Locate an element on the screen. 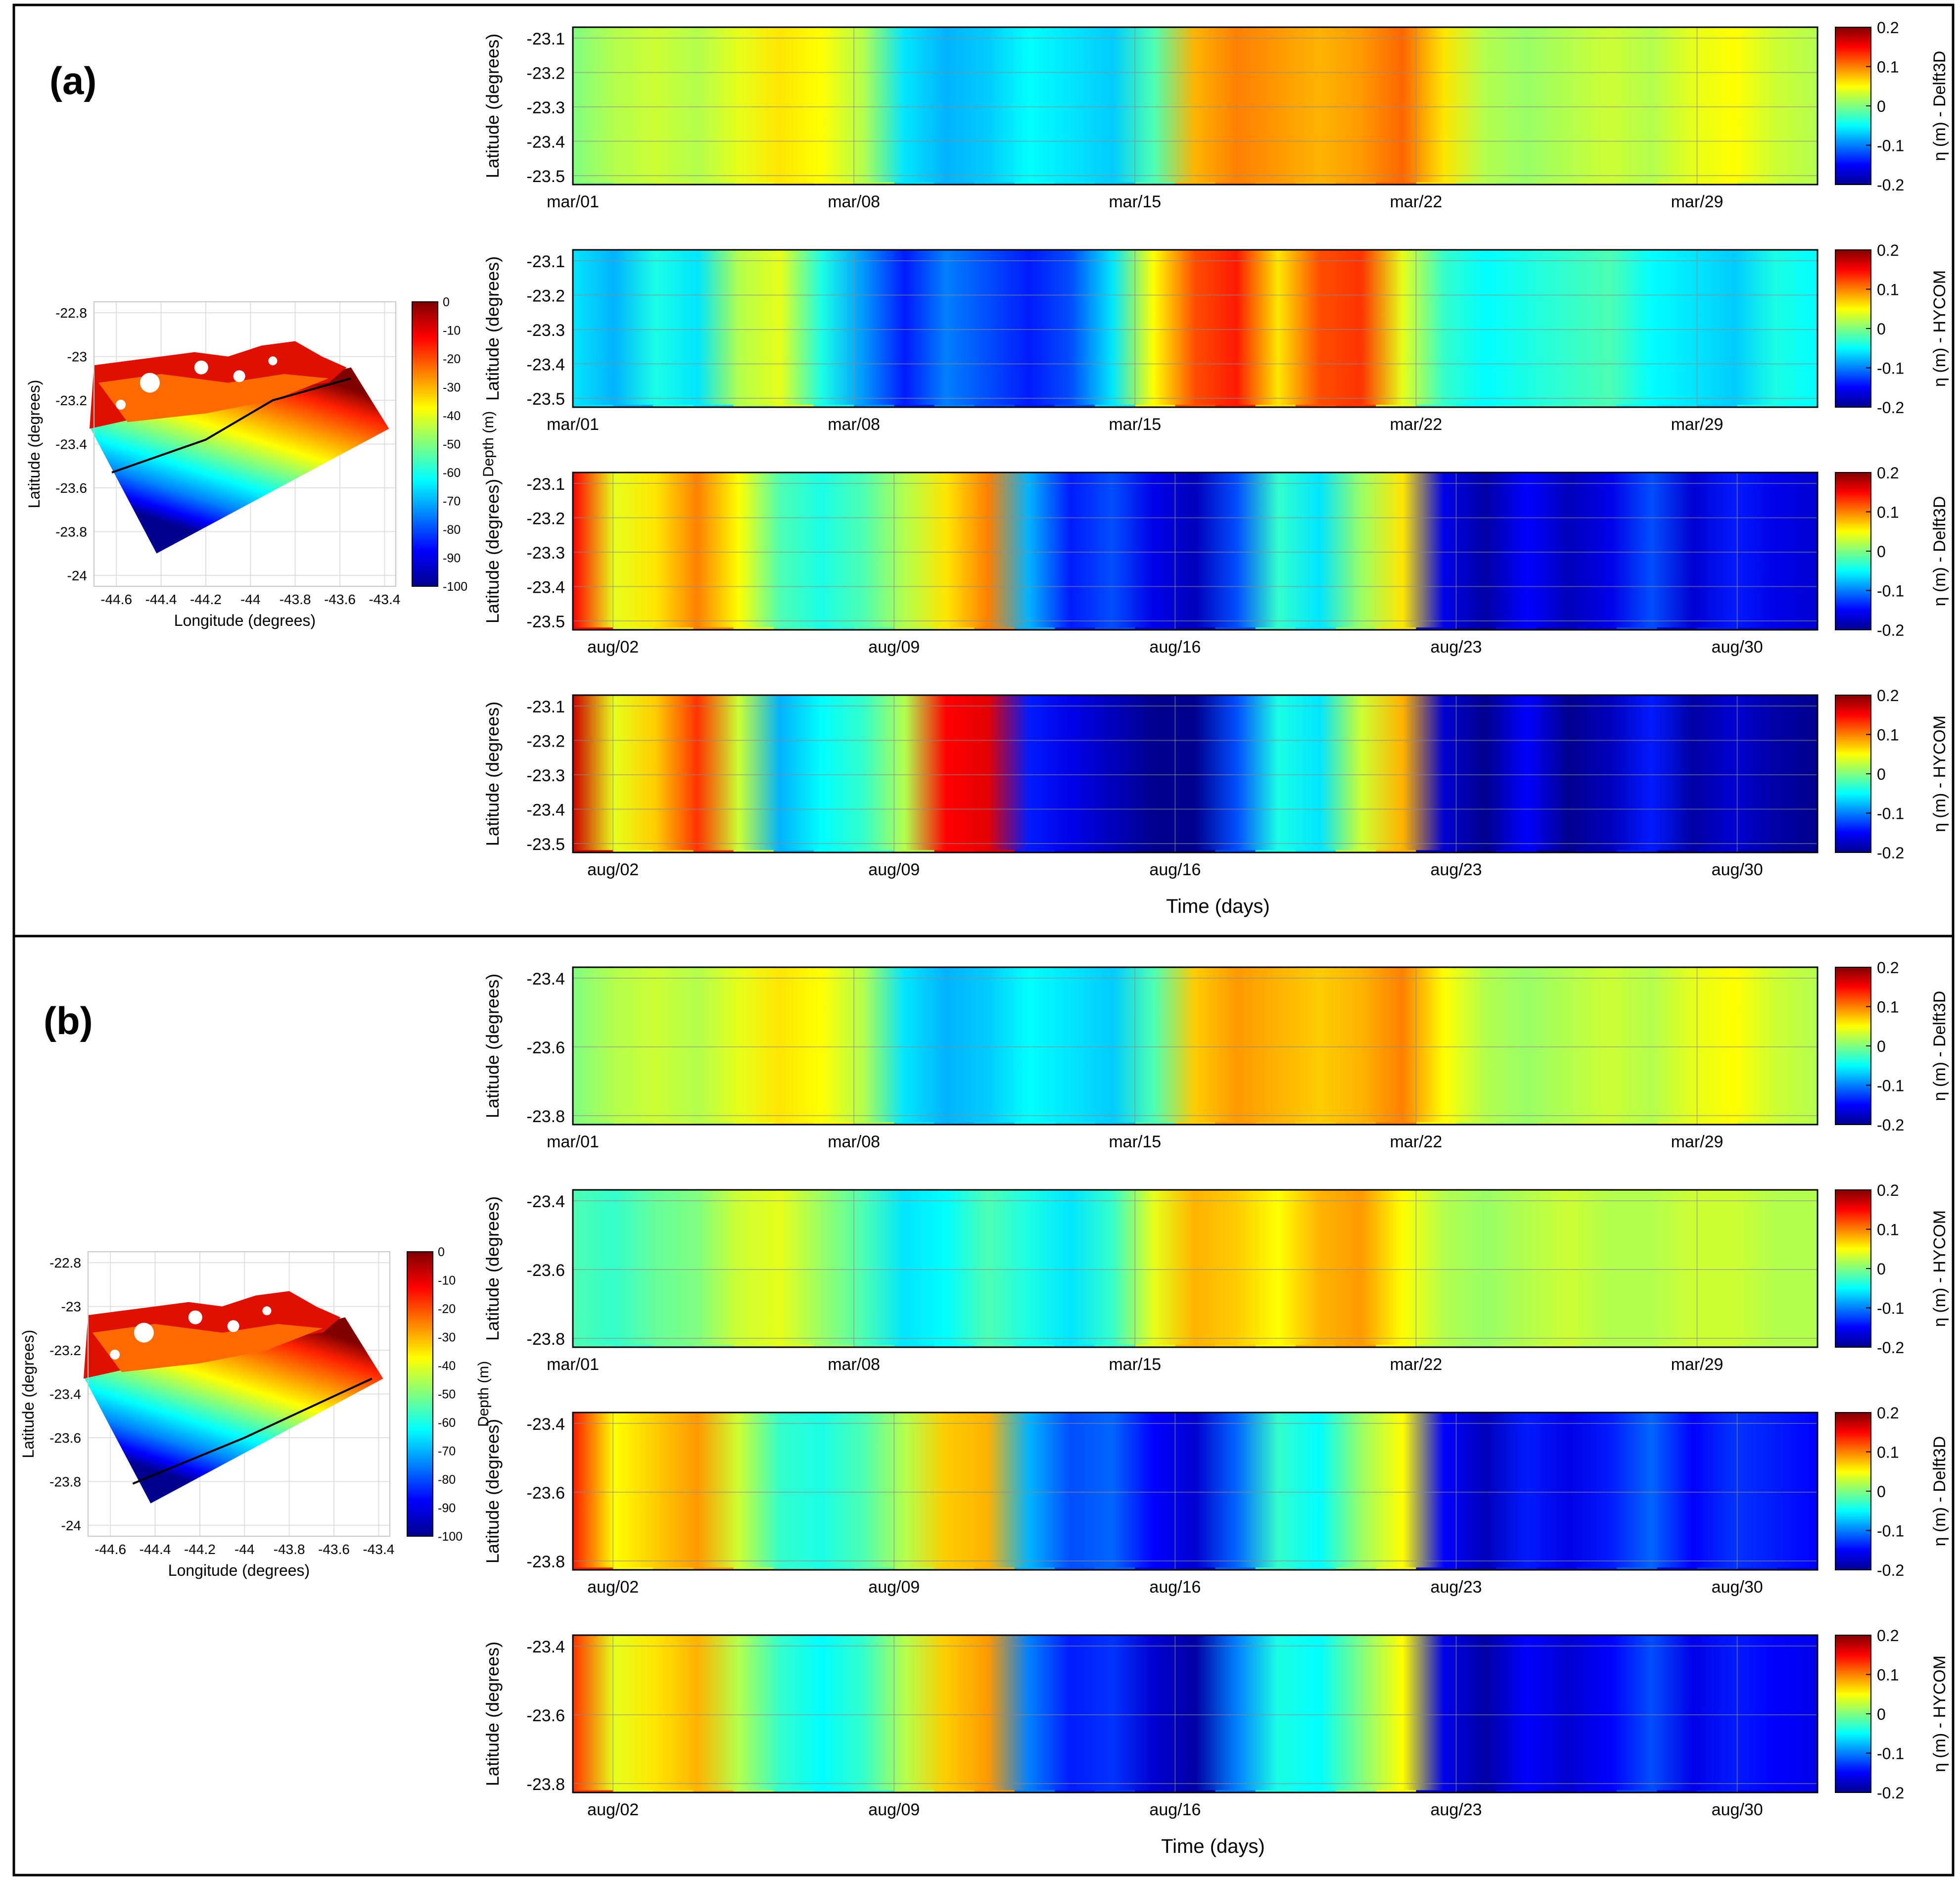  heatmap-y-axis-label: Latitude (degrees) is located at coordinates (492, 1268).